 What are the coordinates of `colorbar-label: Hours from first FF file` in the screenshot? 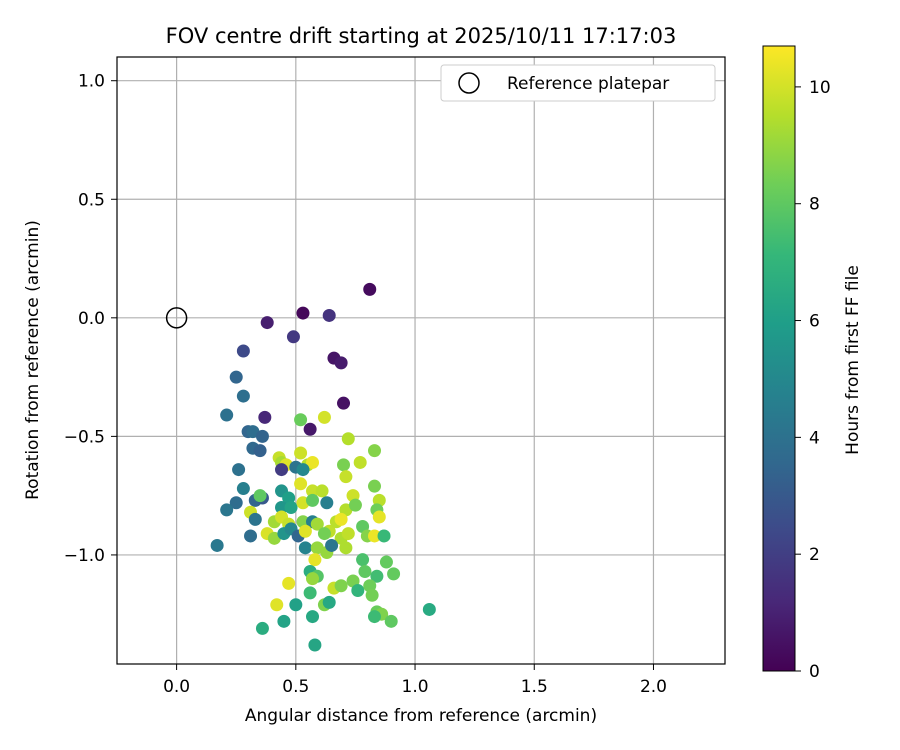 It's located at (853, 360).